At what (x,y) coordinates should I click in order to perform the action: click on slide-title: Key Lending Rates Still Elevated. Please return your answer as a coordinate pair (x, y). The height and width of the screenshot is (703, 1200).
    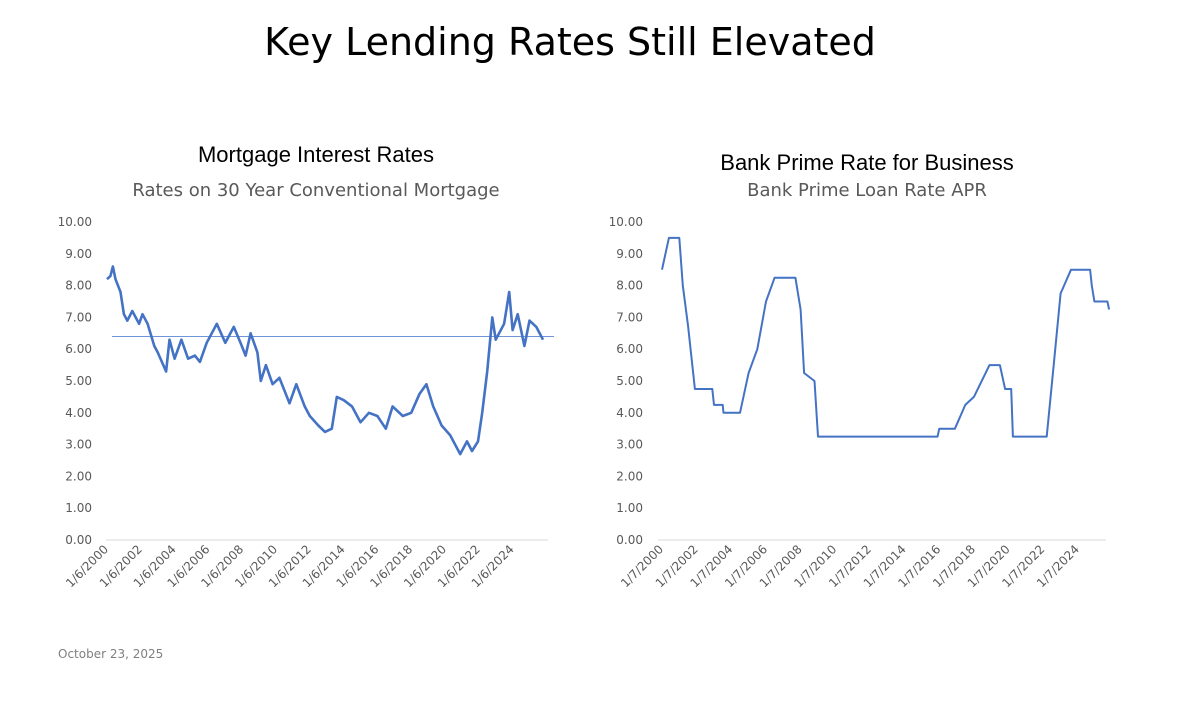
    Looking at the image, I should click on (570, 42).